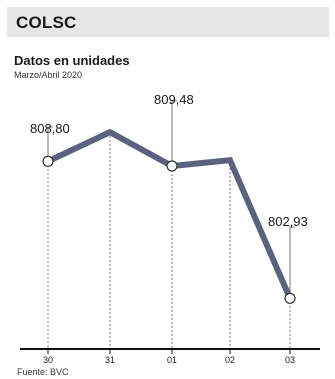 The width and height of the screenshot is (335, 379). I want to click on source-note: Fuente: BVC, so click(43, 372).